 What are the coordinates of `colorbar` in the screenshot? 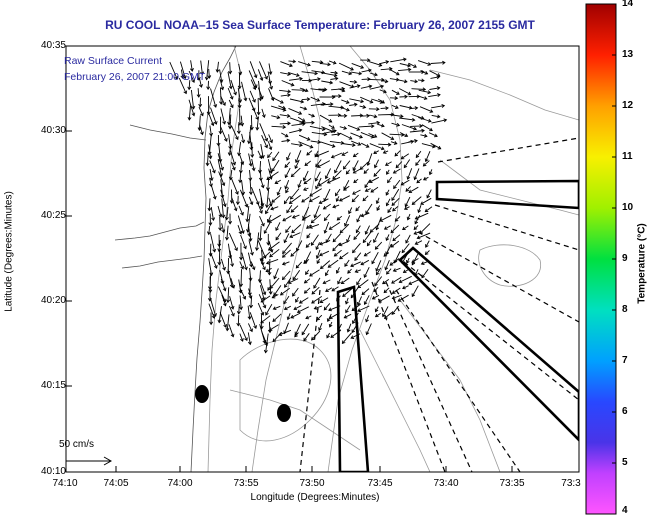 It's located at (601, 259).